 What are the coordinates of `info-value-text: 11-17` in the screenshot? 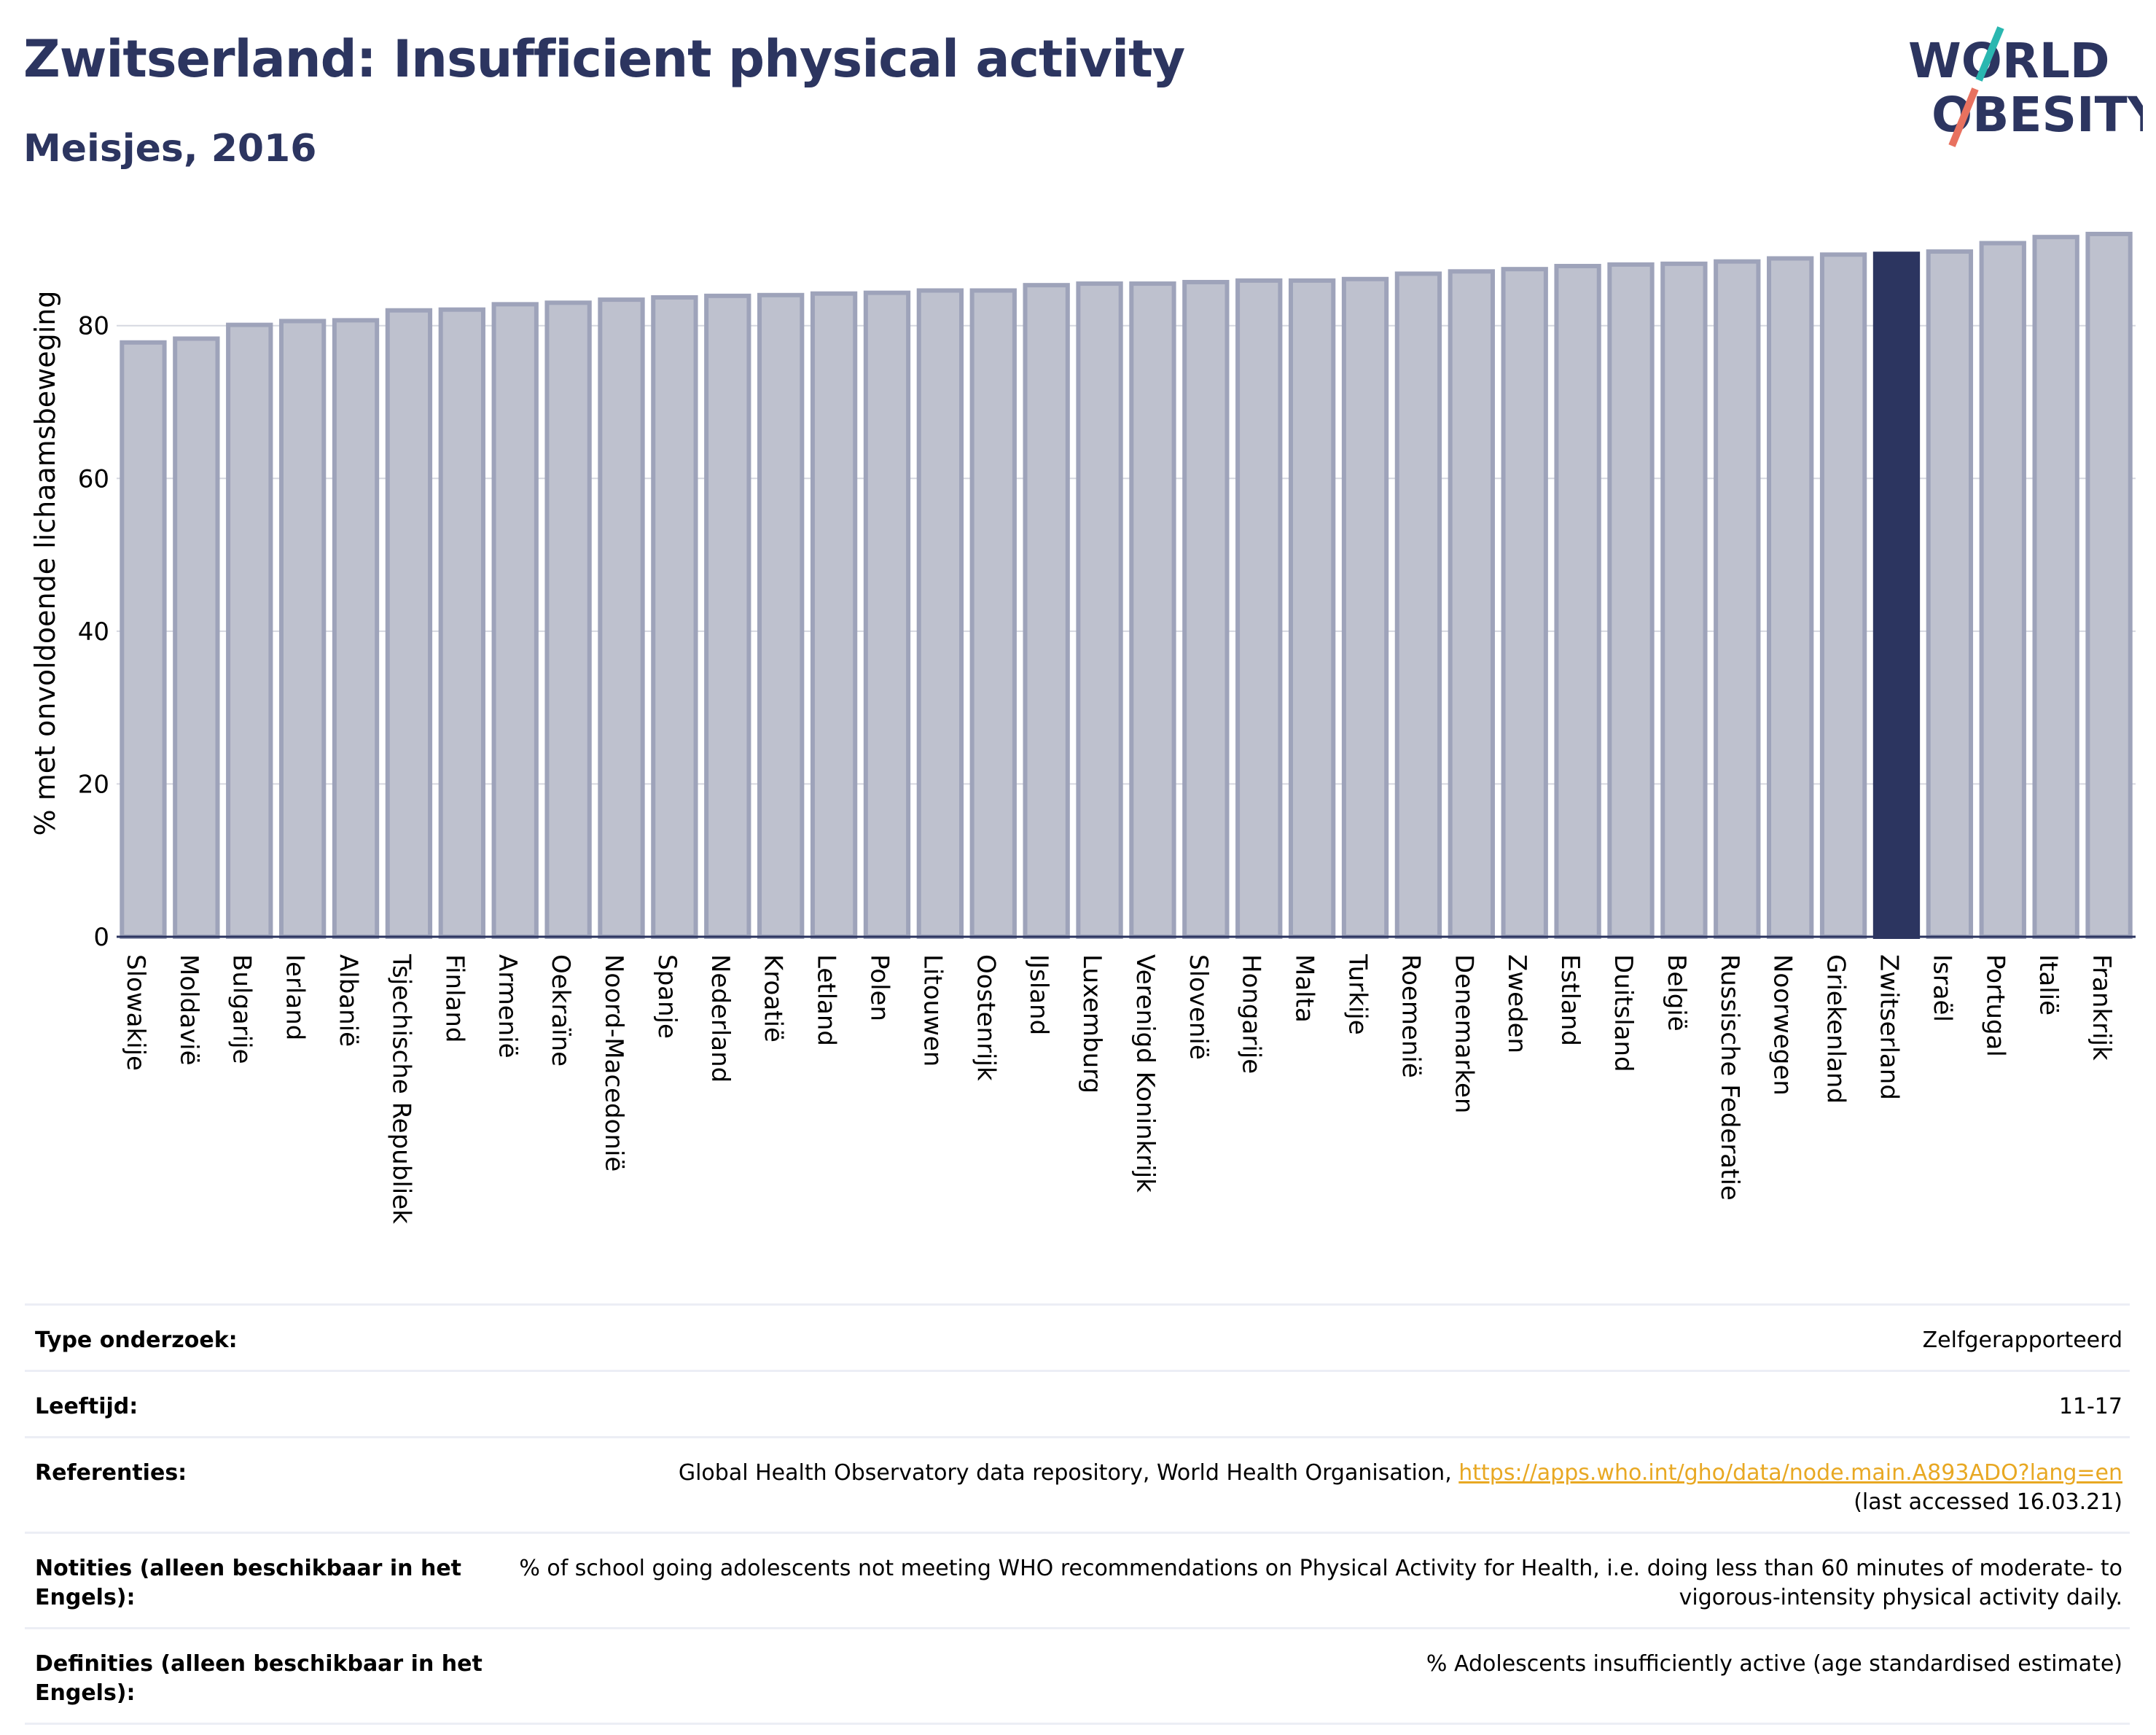 It's located at (2090, 1406).